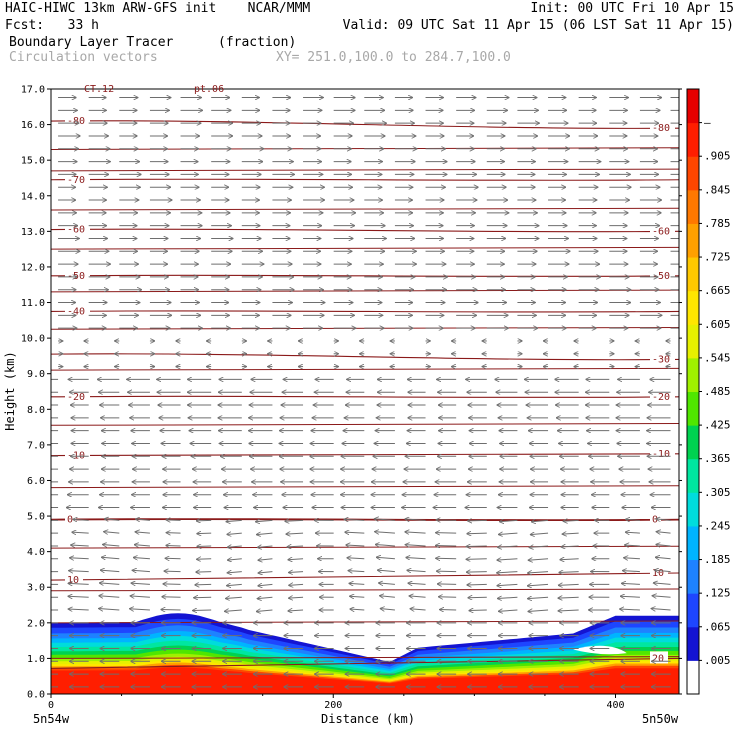 Image resolution: width=740 pixels, height=740 pixels. Describe the element at coordinates (158, 8) in the screenshot. I see `header-title: HAIC-HIWC 13km ARW-GFS init NCAR/MMM` at that location.